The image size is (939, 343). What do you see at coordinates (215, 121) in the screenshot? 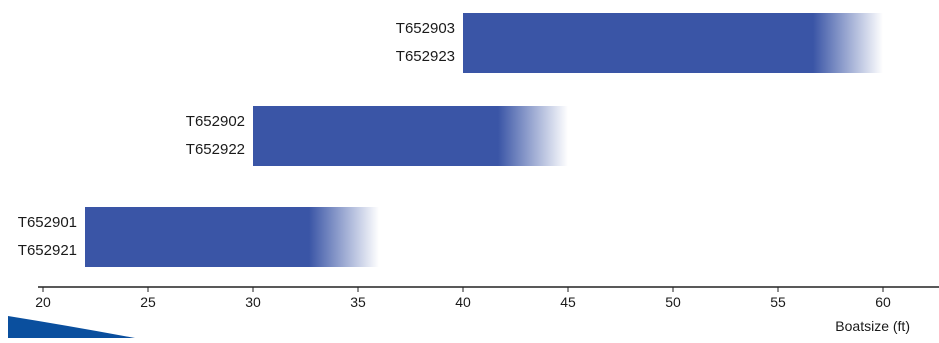
I see `bar-label: T652902` at bounding box center [215, 121].